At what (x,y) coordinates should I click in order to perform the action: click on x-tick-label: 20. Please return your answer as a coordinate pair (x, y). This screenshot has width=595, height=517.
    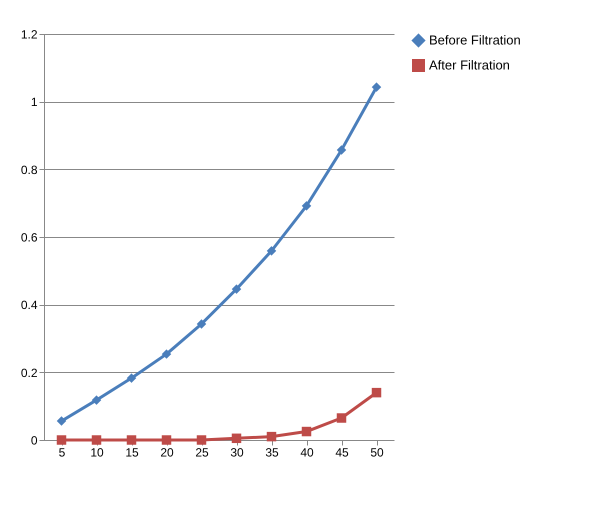
    Looking at the image, I should click on (167, 453).